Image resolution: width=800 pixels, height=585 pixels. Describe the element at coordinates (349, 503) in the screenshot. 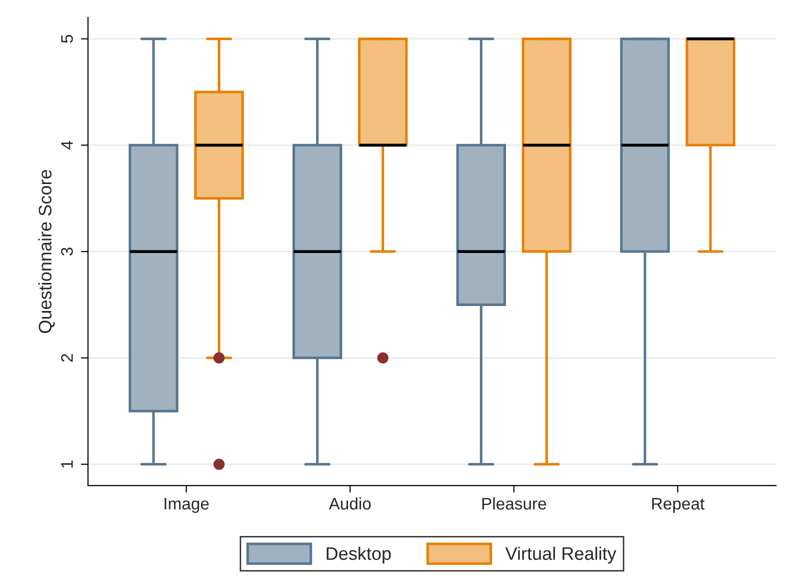

I see `x-tick-label: Audio` at that location.